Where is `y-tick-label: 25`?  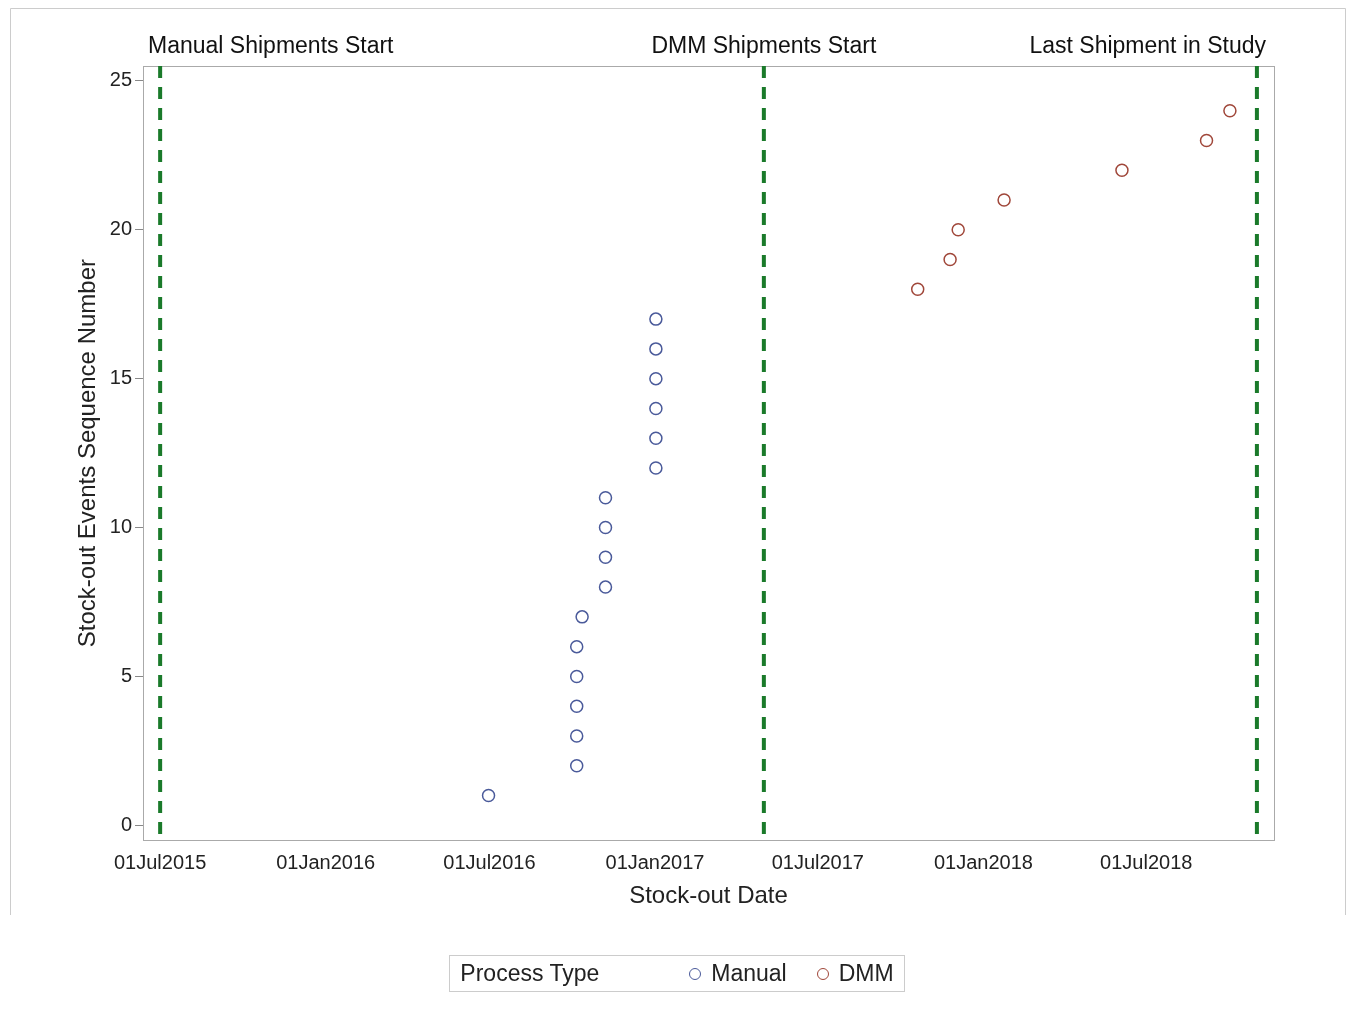
y-tick-label: 25 is located at coordinates (121, 79).